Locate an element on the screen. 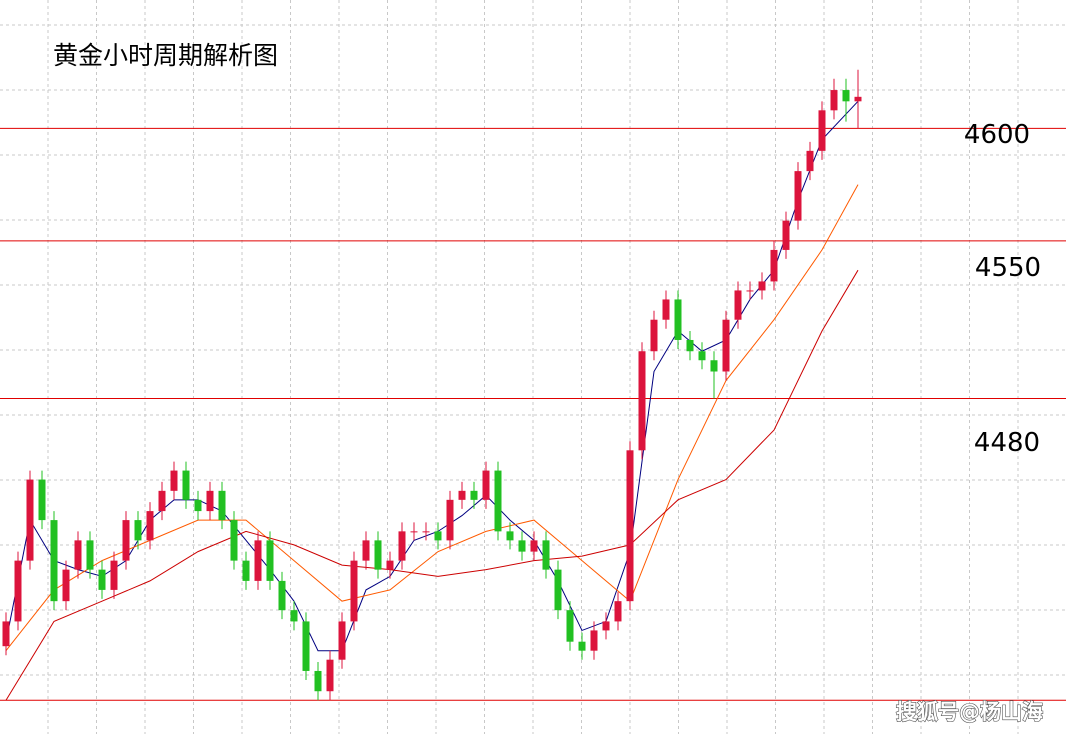 The height and width of the screenshot is (734, 1066). level-label: 4480 is located at coordinates (1007, 443).